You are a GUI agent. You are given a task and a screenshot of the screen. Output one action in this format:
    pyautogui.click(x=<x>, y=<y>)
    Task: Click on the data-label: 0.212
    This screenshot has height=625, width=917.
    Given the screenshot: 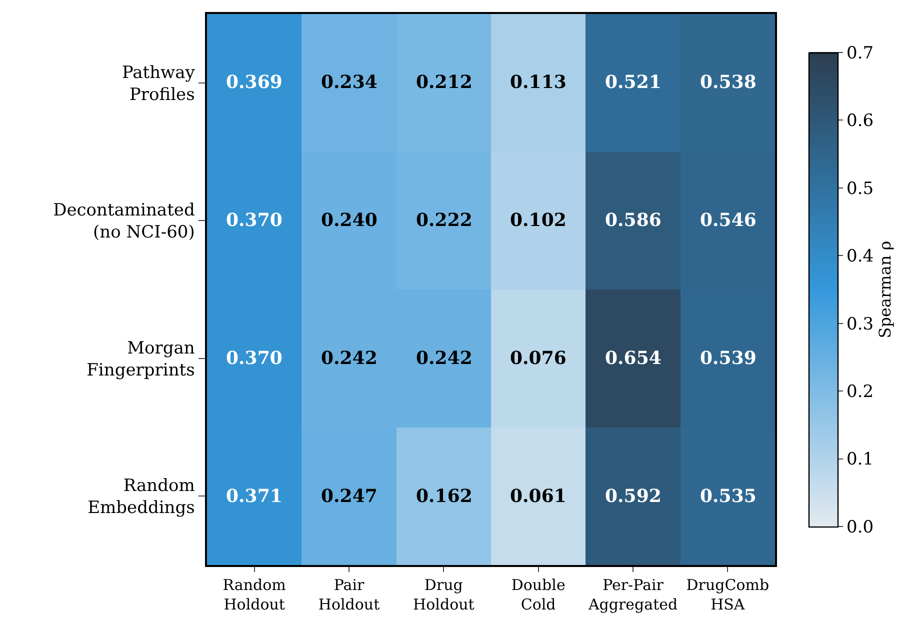 What is the action you would take?
    pyautogui.click(x=444, y=82)
    